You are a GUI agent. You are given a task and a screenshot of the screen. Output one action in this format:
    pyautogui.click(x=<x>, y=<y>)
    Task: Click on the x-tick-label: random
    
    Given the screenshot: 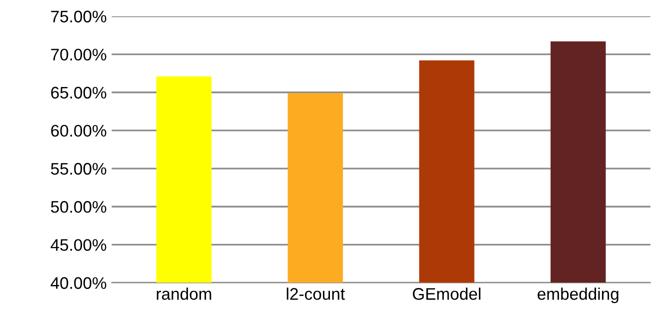 What is the action you would take?
    pyautogui.click(x=184, y=294)
    